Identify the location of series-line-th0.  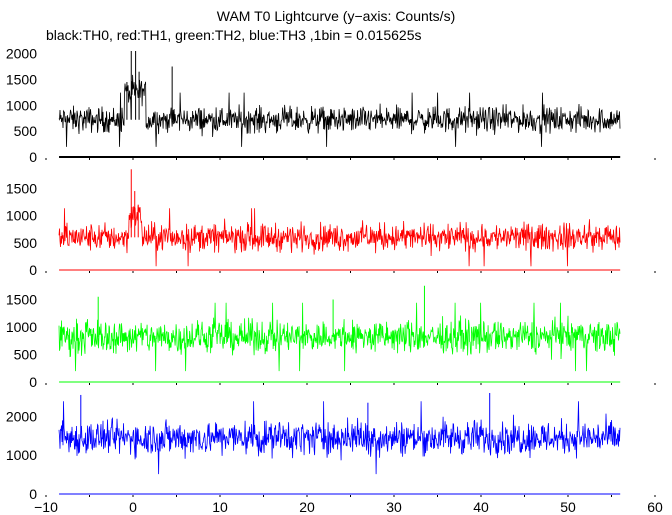
(339, 110).